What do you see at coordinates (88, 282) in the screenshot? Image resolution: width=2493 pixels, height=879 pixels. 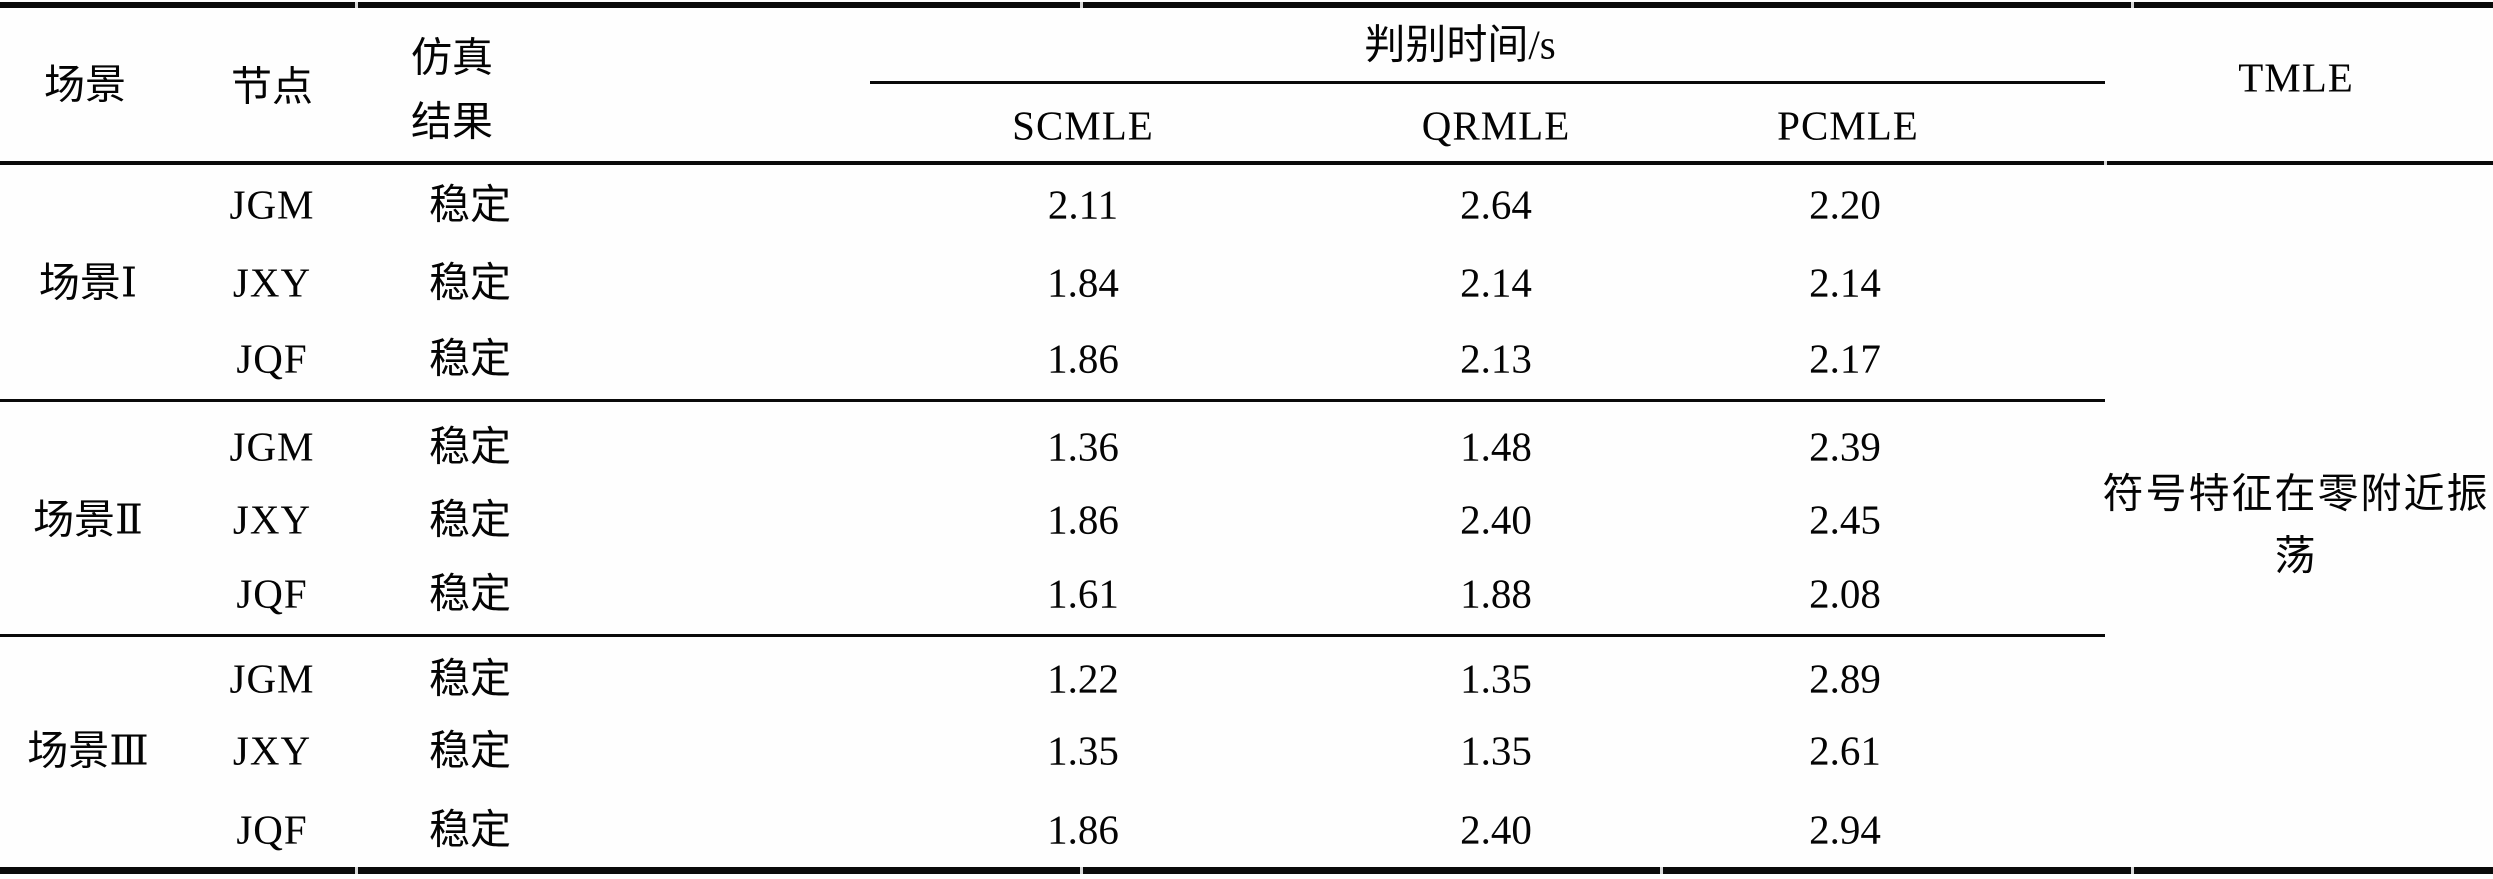 I see `scene-label-1: 场景Ⅰ` at bounding box center [88, 282].